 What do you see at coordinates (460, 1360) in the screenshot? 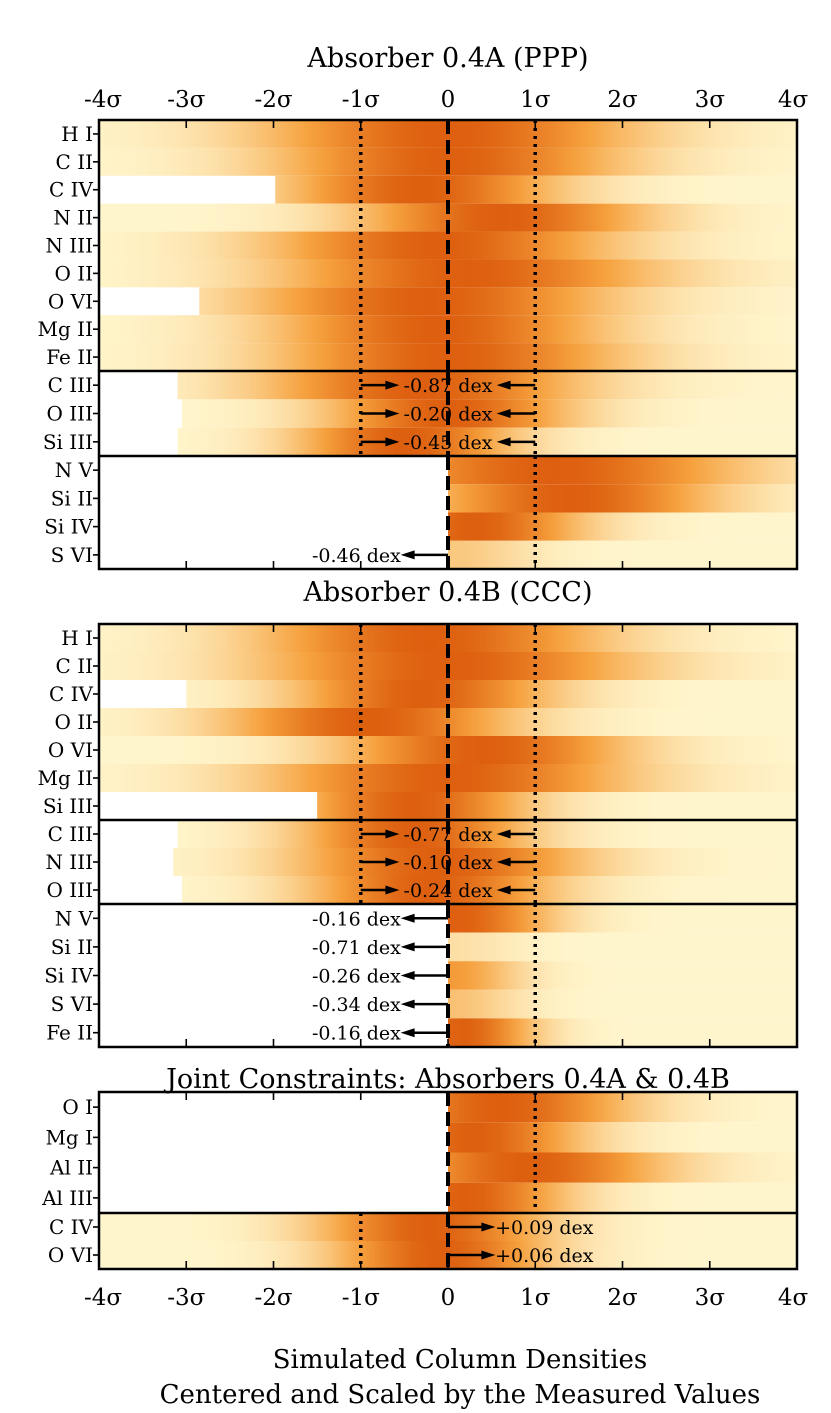
I see `x-axis-title-line1: Simulated Column Densities` at bounding box center [460, 1360].